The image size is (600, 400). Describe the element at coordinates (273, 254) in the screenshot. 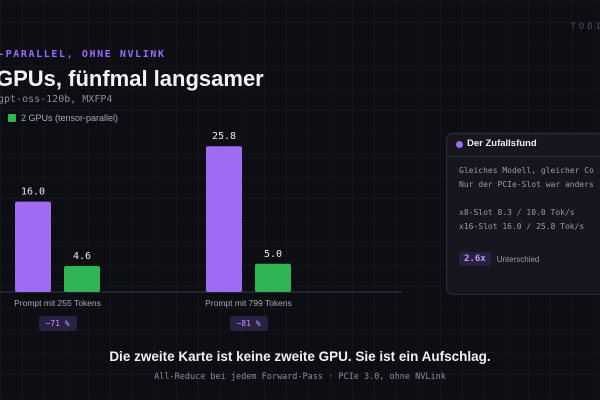

I see `bar-value-label: 5.0` at that location.